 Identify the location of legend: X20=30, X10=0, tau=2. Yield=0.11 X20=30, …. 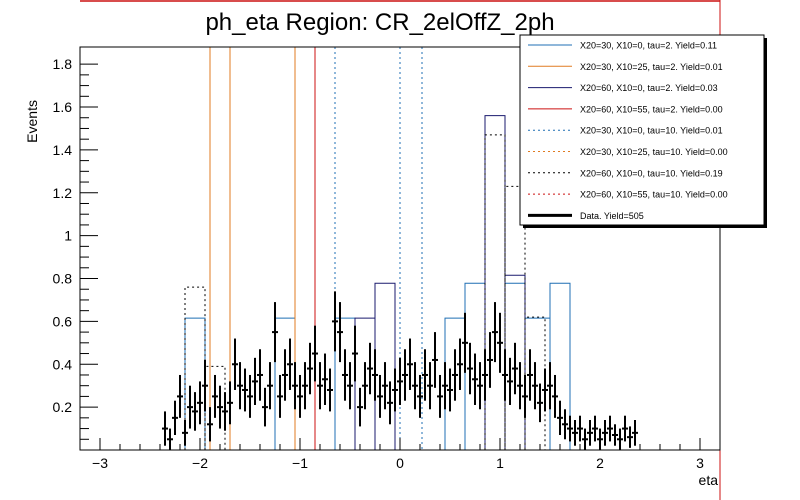
(643, 131).